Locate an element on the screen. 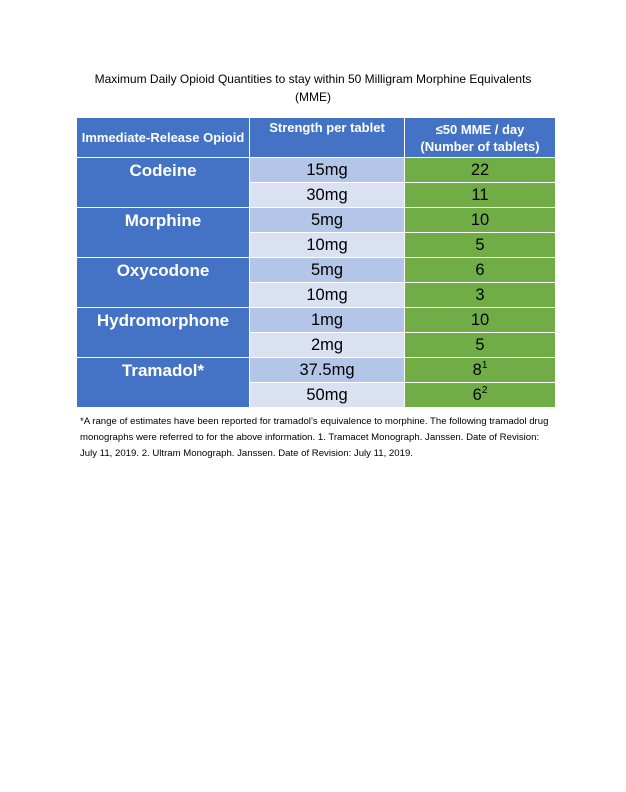 The height and width of the screenshot is (792, 626). drug-name: Hydromorphone is located at coordinates (163, 332).